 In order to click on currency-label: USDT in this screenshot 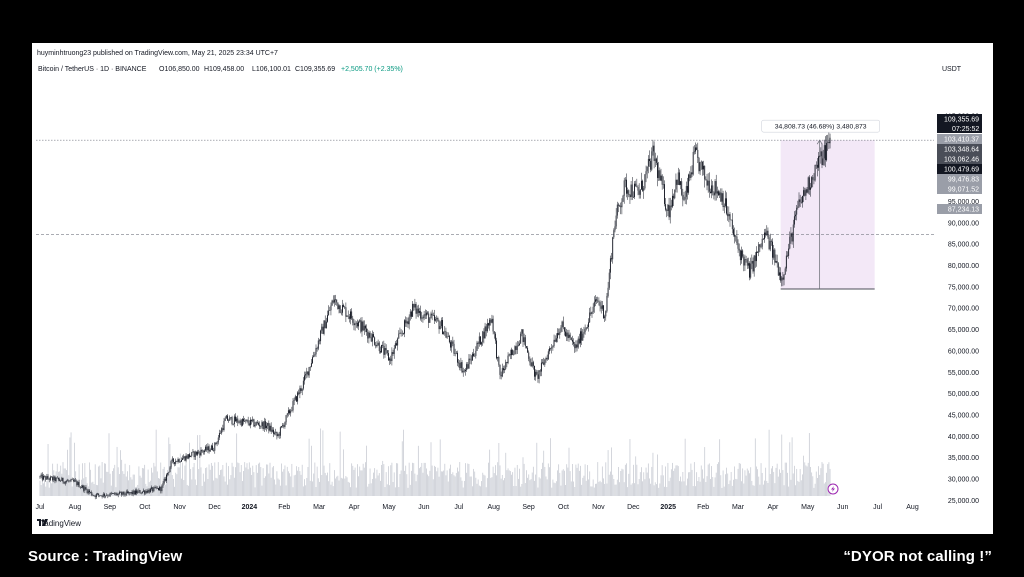, I will do `click(952, 69)`.